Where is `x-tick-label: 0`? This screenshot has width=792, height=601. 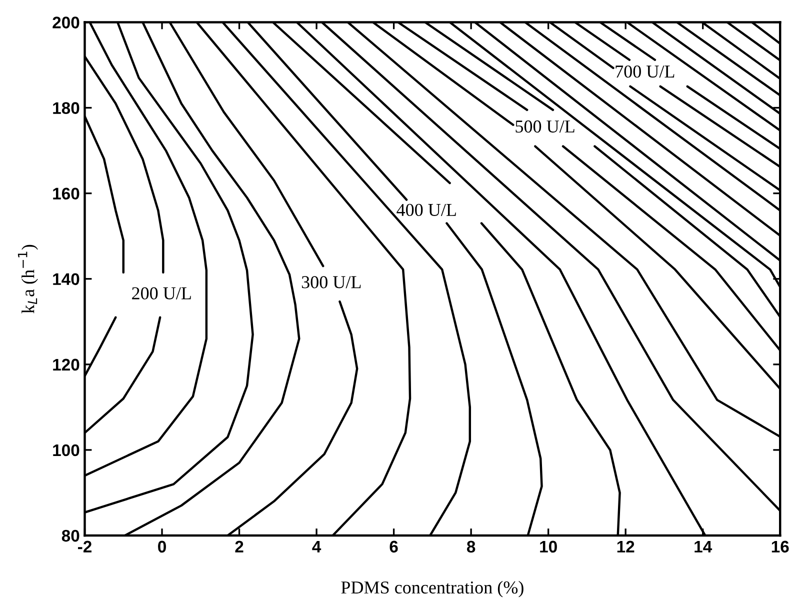 x-tick-label: 0 is located at coordinates (162, 546).